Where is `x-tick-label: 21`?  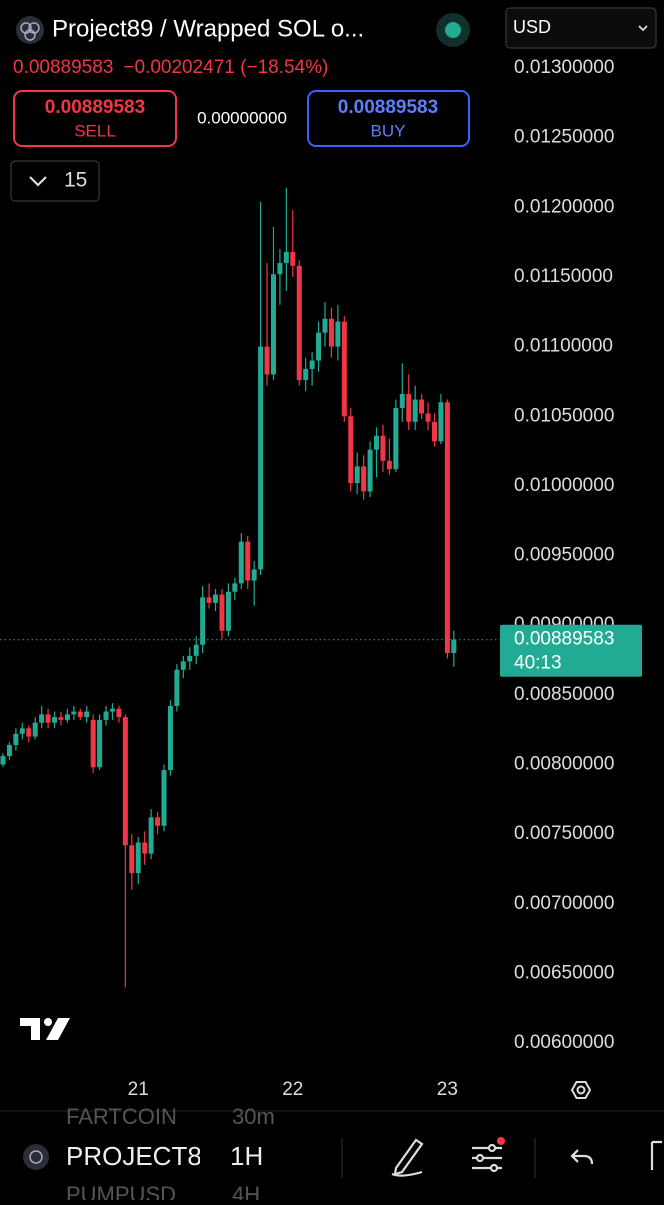 x-tick-label: 21 is located at coordinates (138, 1089).